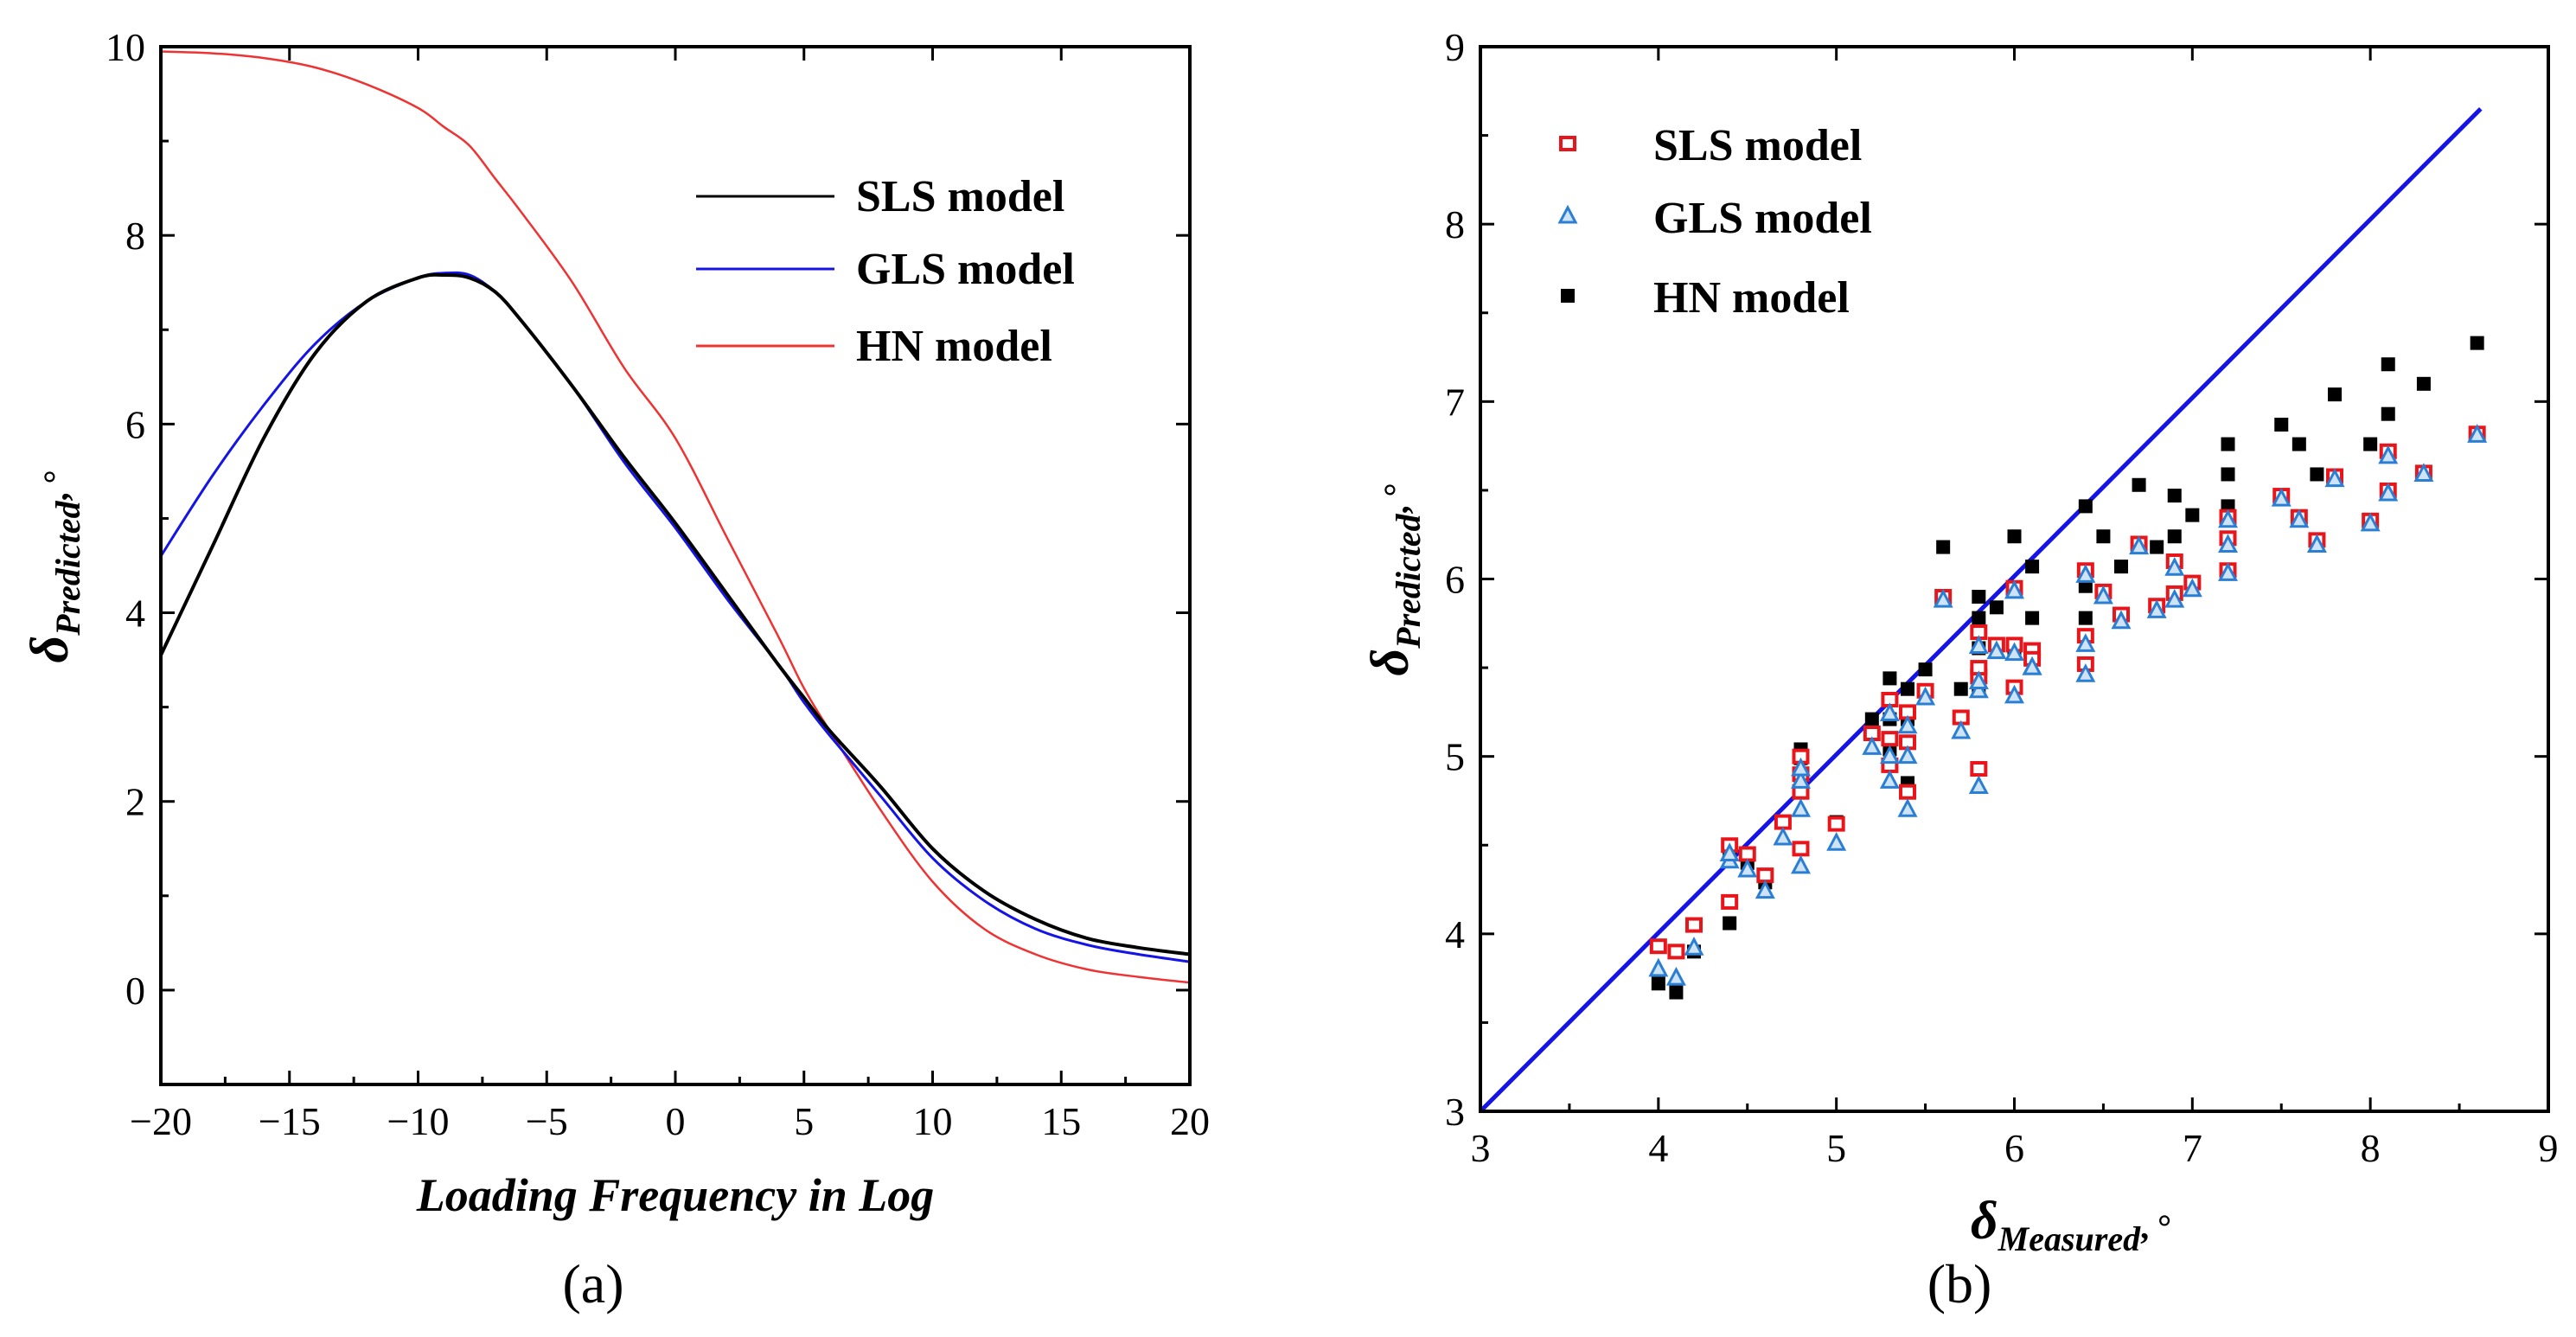  I want to click on y-tick-label-a-2: 4, so click(135, 614).